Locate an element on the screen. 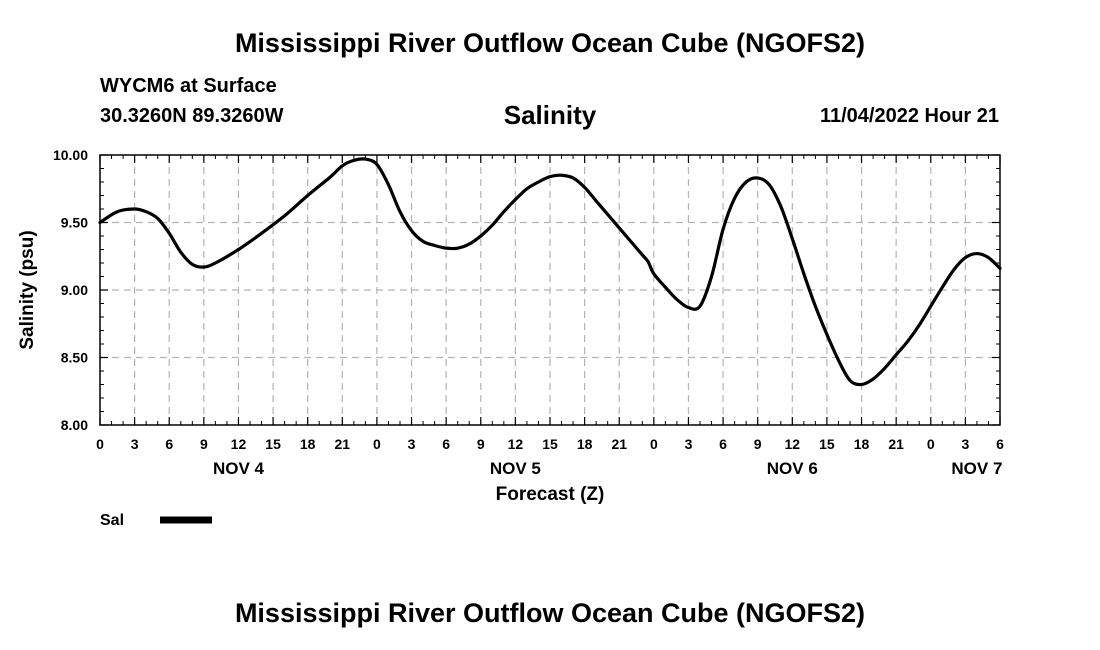 This screenshot has height=650, width=1100. day-label: NOV 4 is located at coordinates (239, 468).